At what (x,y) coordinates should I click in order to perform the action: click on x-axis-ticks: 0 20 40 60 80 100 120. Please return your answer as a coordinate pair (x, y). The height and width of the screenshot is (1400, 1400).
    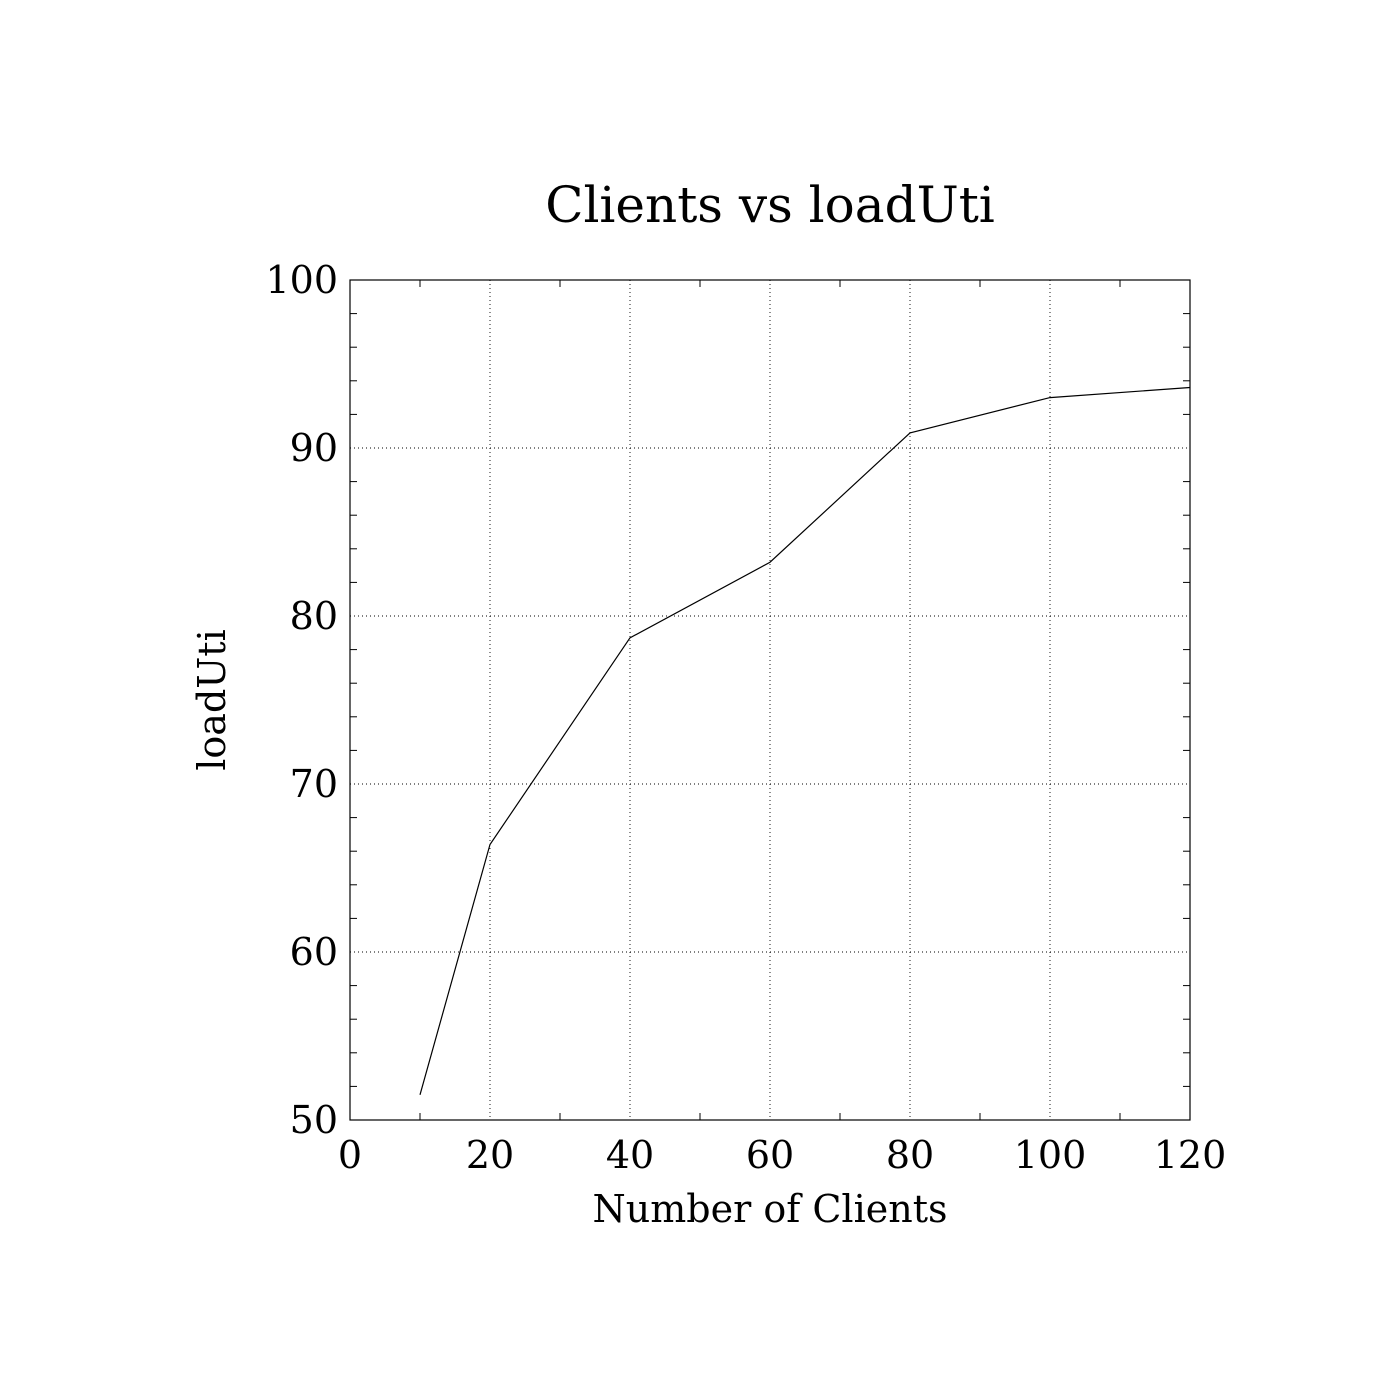
    Looking at the image, I should click on (782, 1155).